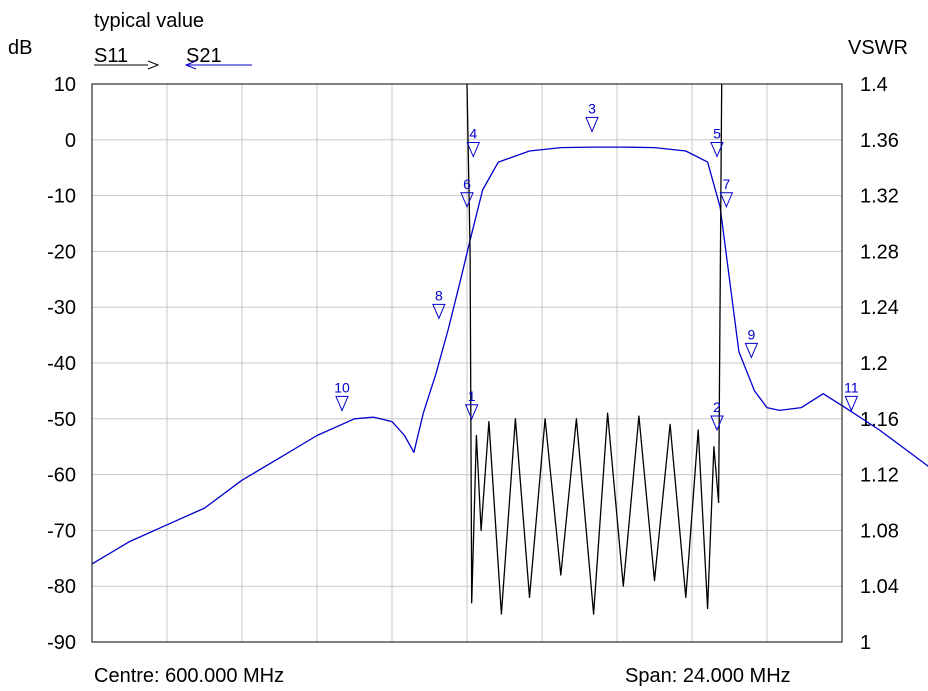  Describe the element at coordinates (61, 197) in the screenshot. I see `left-tick-label: -10` at that location.